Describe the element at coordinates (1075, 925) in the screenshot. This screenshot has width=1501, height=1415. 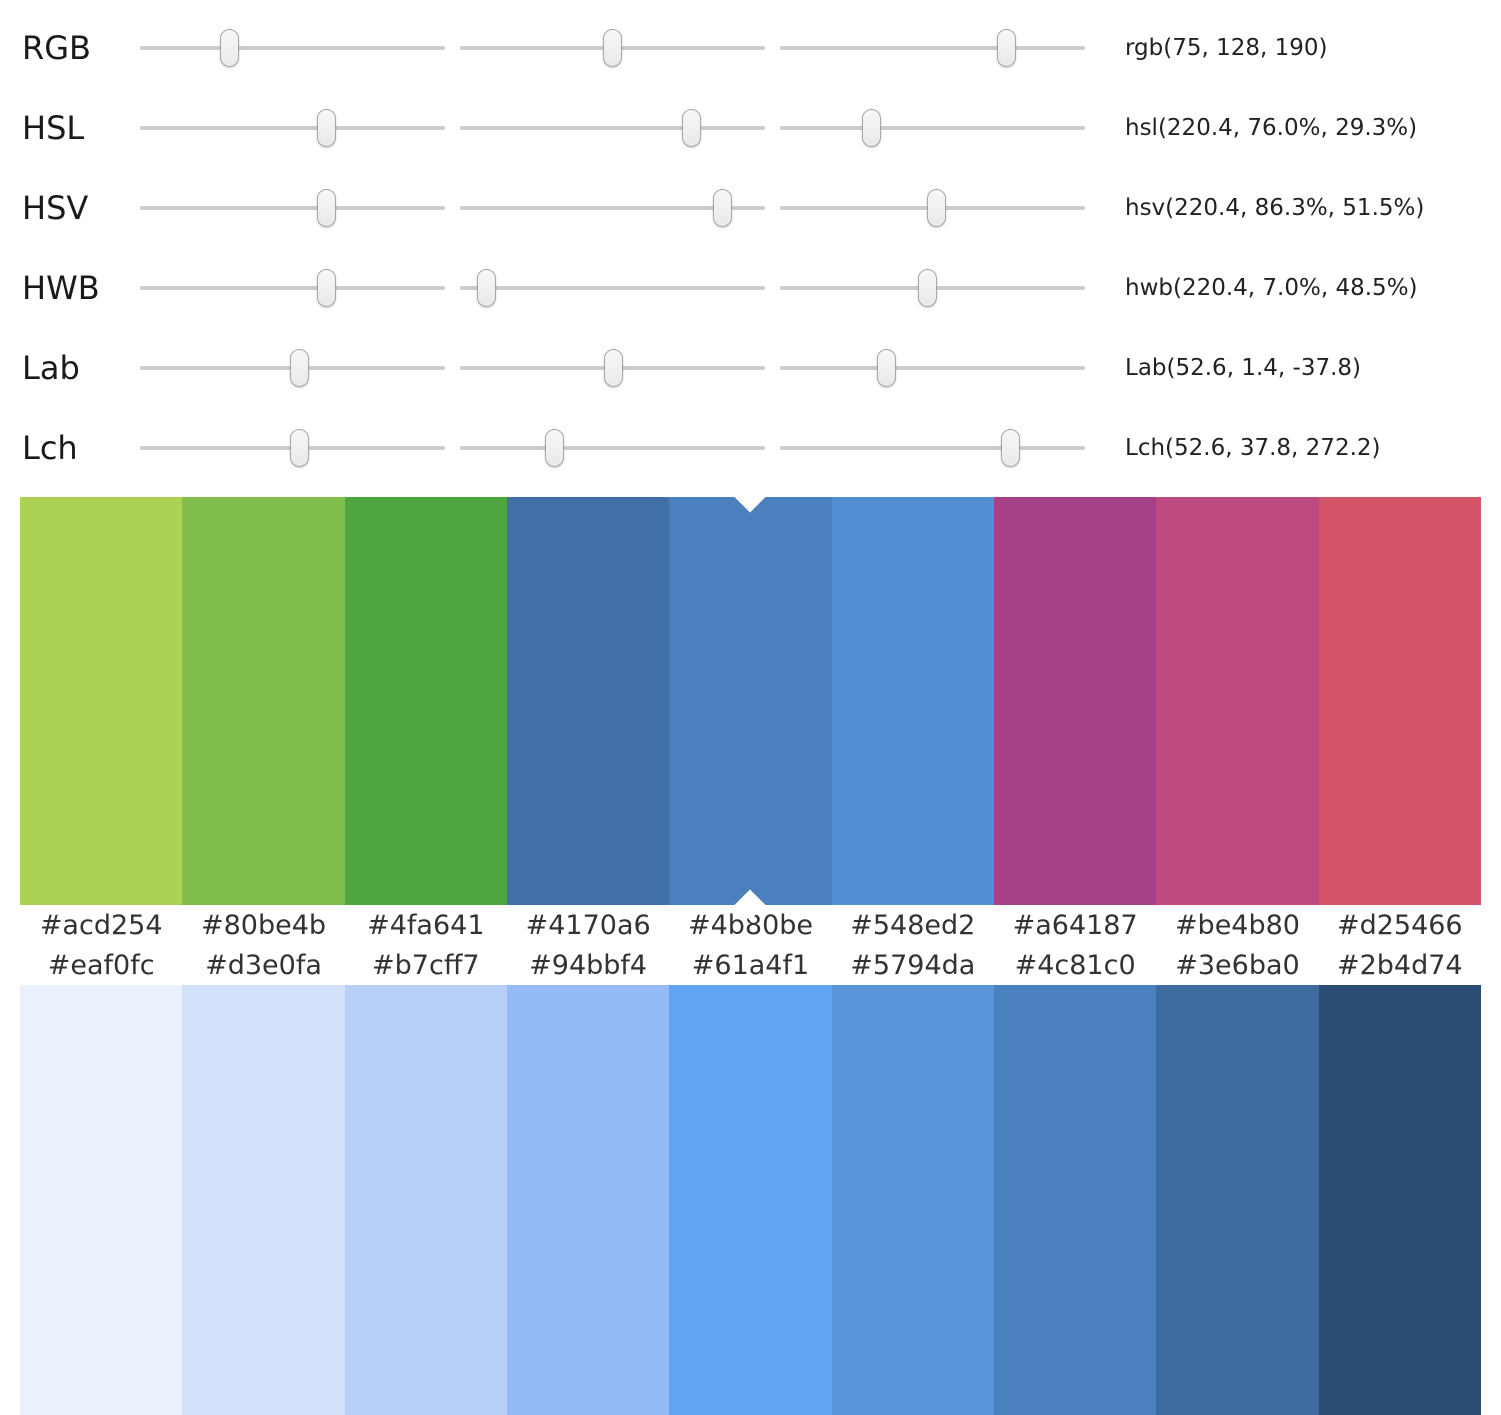
I see `hex-label: #a64187` at that location.